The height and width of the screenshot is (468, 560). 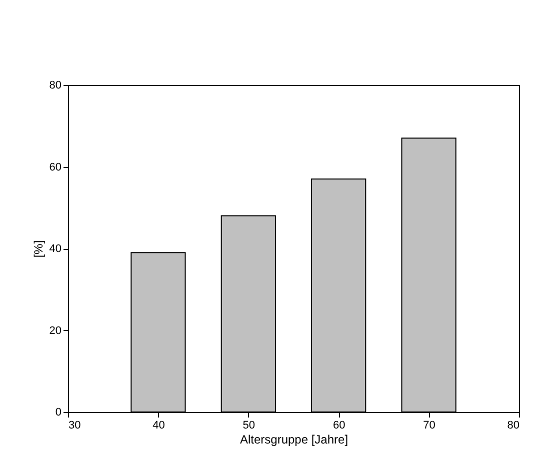 What do you see at coordinates (429, 426) in the screenshot?
I see `x-tick-label: 70` at bounding box center [429, 426].